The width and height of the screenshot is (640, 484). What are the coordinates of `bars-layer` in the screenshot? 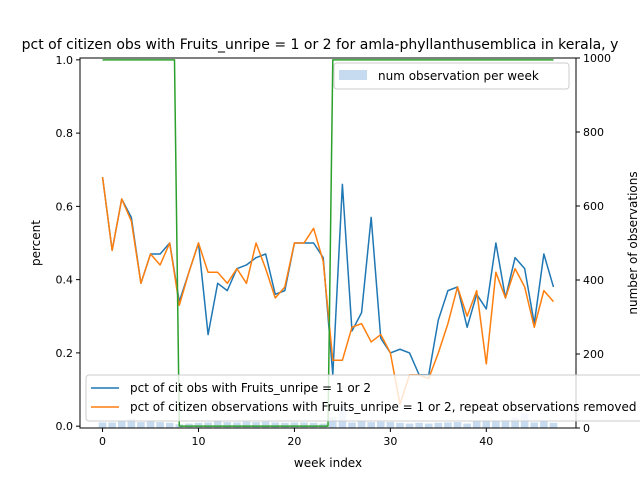 It's located at (328, 416).